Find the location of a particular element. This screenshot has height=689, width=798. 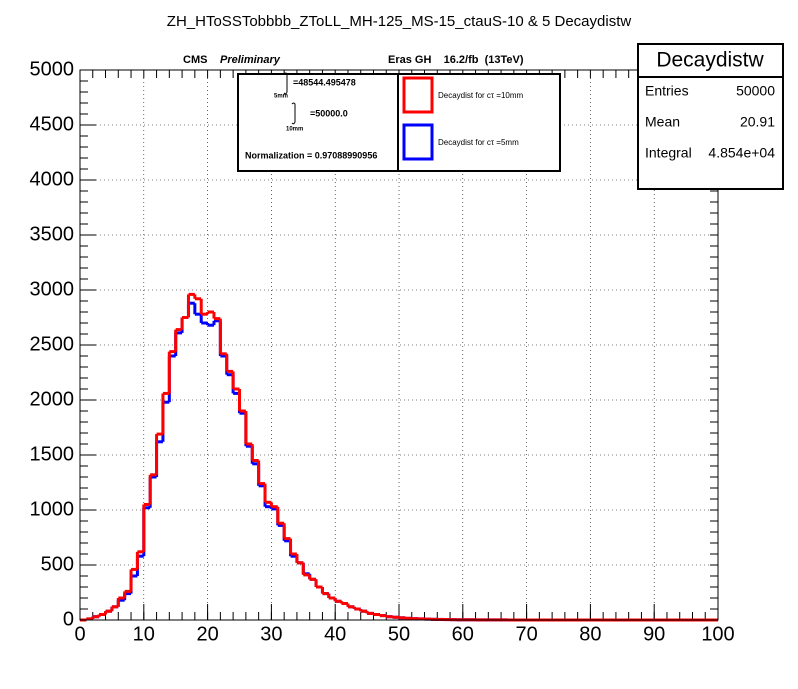

stats-label: Integral is located at coordinates (668, 153).